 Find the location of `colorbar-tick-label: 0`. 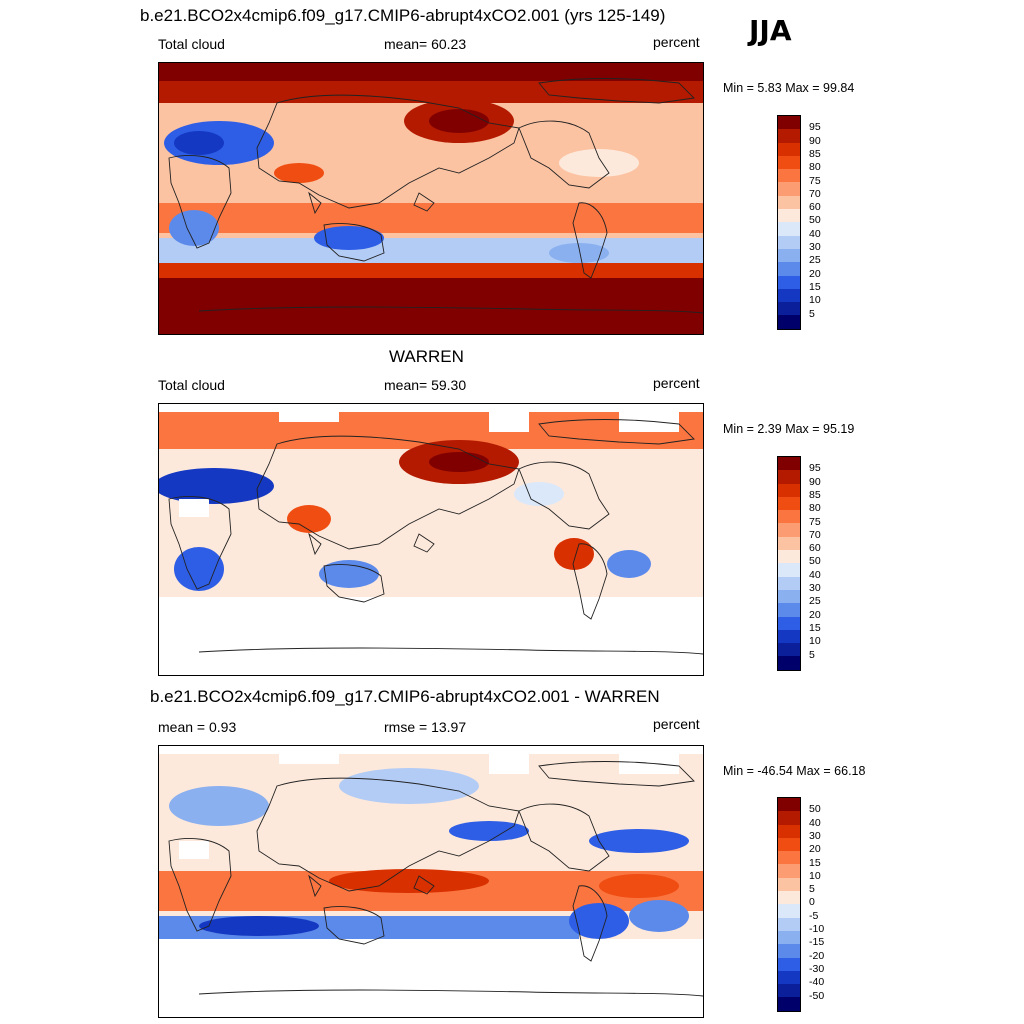

colorbar-tick-label: 0 is located at coordinates (812, 902).